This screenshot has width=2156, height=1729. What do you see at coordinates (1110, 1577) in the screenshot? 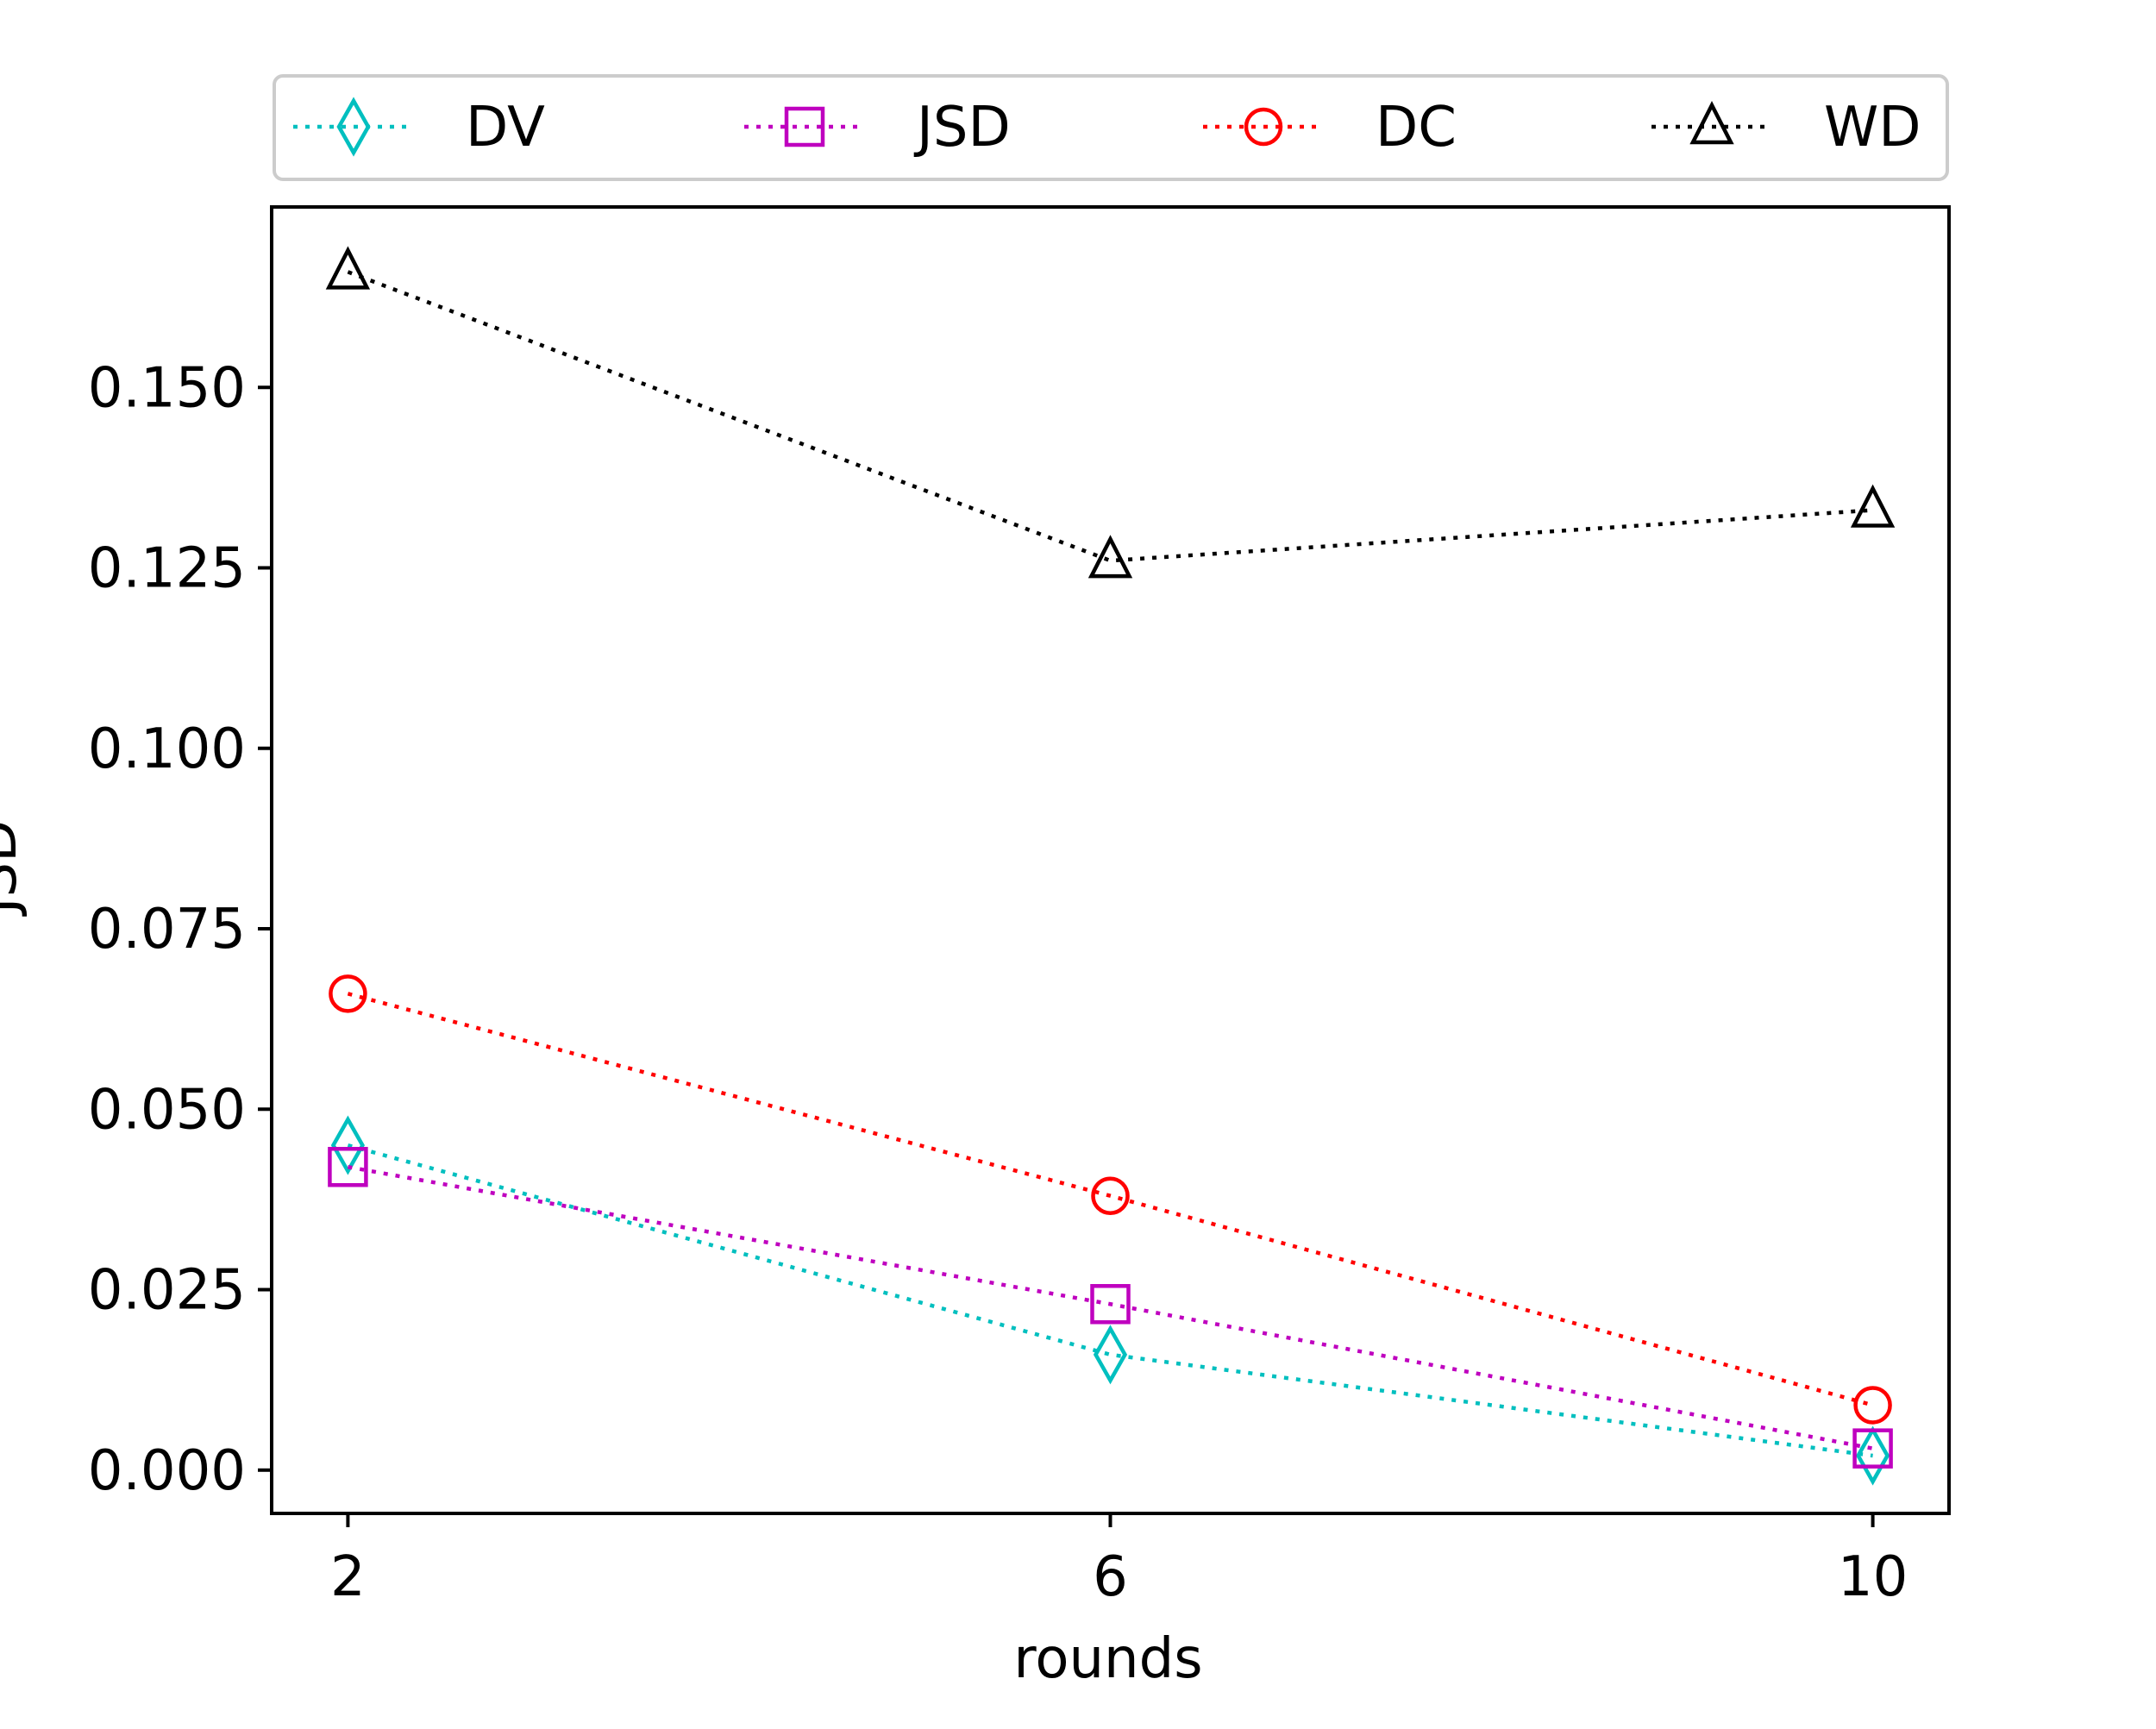
I see `x-tick-label: 6` at bounding box center [1110, 1577].